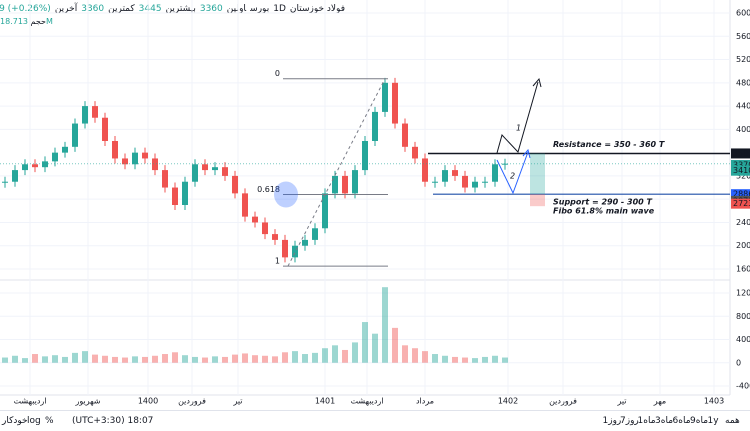 The height and width of the screenshot is (431, 750). Describe the element at coordinates (646, 421) in the screenshot. I see `range-button: 1ماه` at that location.